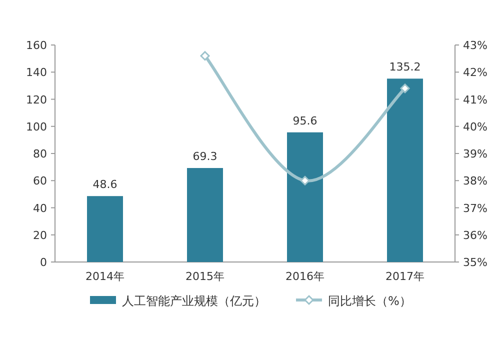  What do you see at coordinates (475, 262) in the screenshot?
I see `y2-tick-label: 35%` at bounding box center [475, 262].